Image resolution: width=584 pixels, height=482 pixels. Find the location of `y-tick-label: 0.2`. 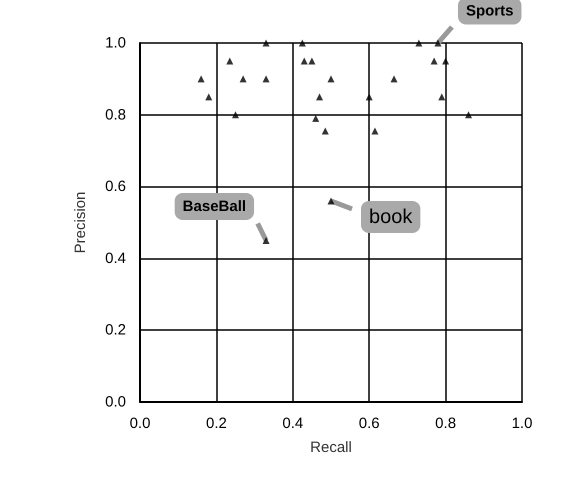

y-tick-label: 0.2 is located at coordinates (115, 330).